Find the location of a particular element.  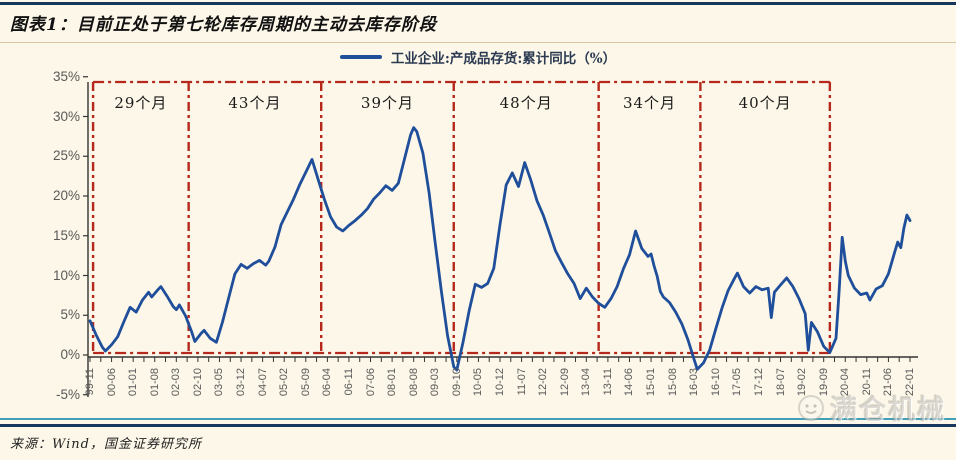

x-axis-label: 02-03 is located at coordinates (176, 382).